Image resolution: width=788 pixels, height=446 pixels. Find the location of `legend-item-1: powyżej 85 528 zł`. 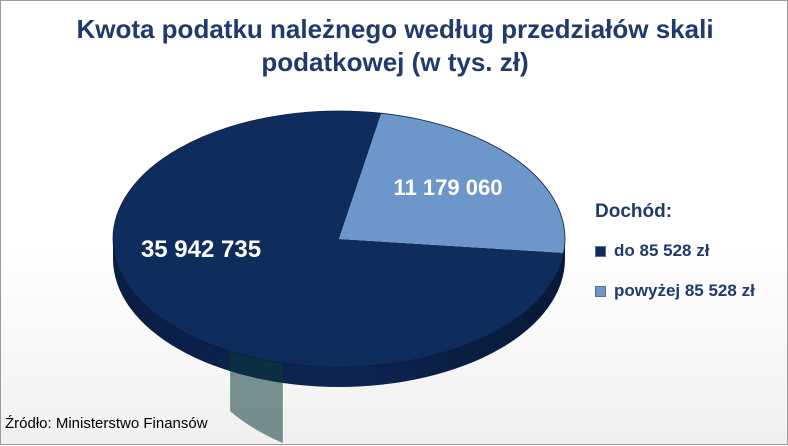

legend-item-1: powyżej 85 528 zł is located at coordinates (675, 291).